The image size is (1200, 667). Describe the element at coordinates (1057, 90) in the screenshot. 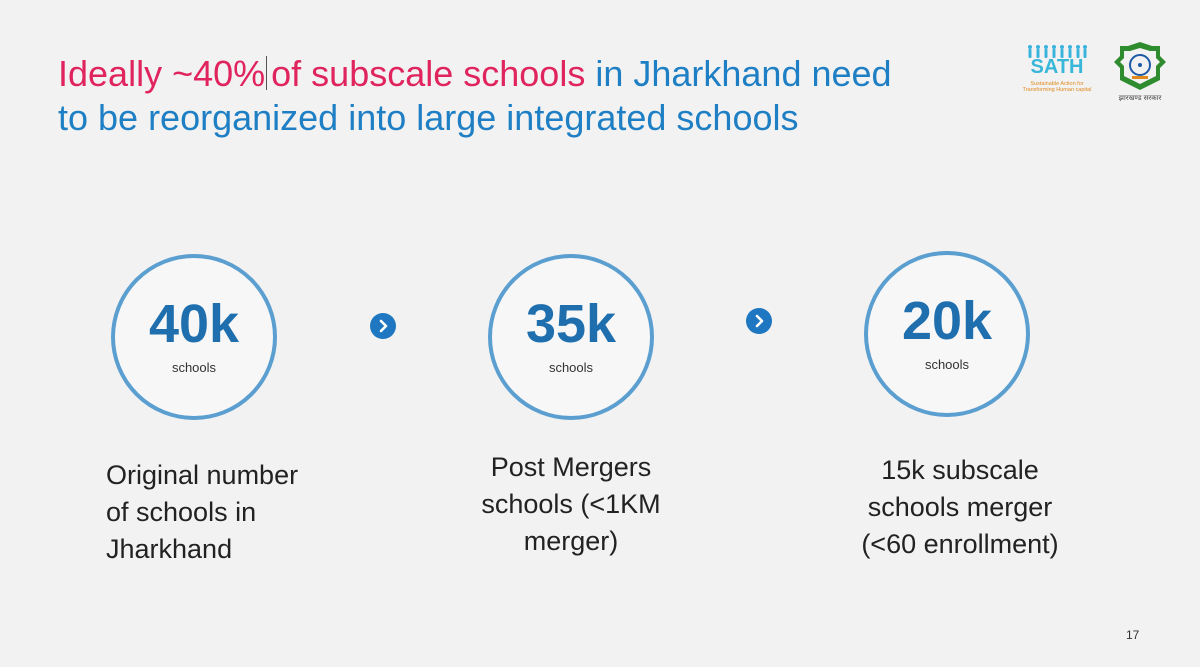

I see `sath-tagline-line2: Transforming Human capital` at that location.